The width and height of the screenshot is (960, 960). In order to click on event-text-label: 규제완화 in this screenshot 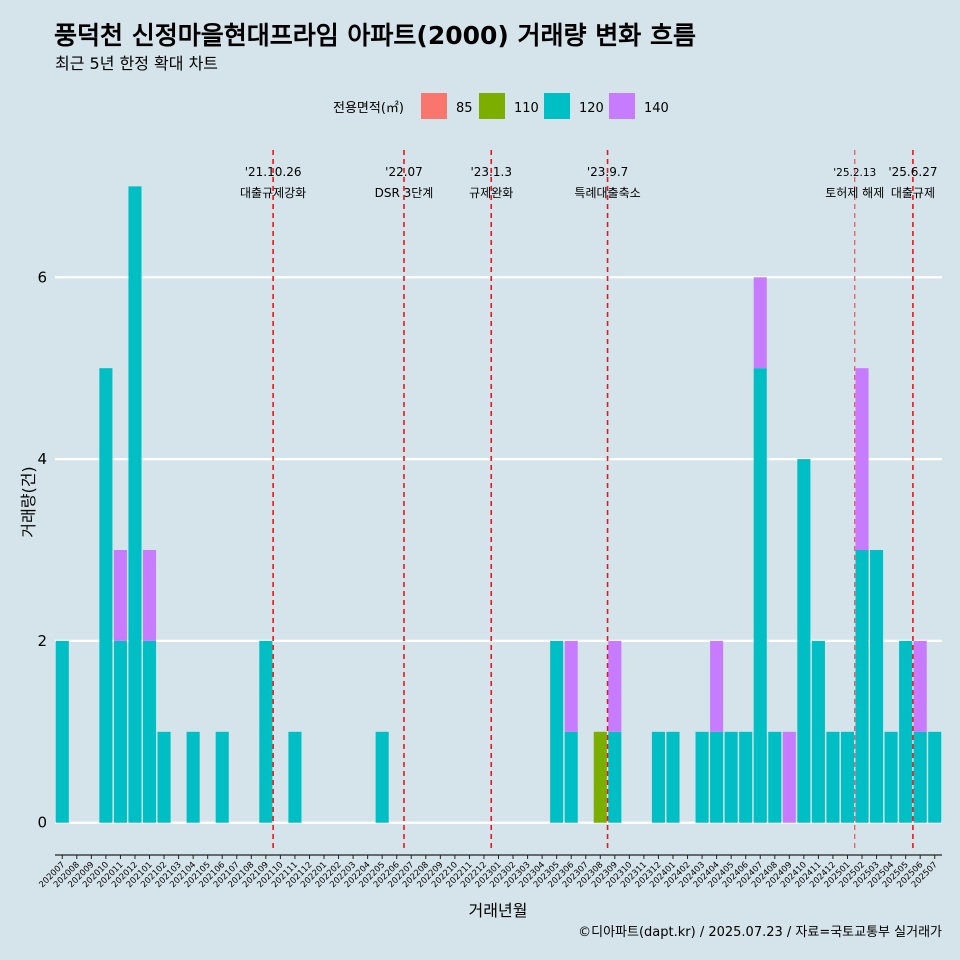, I will do `click(491, 193)`.